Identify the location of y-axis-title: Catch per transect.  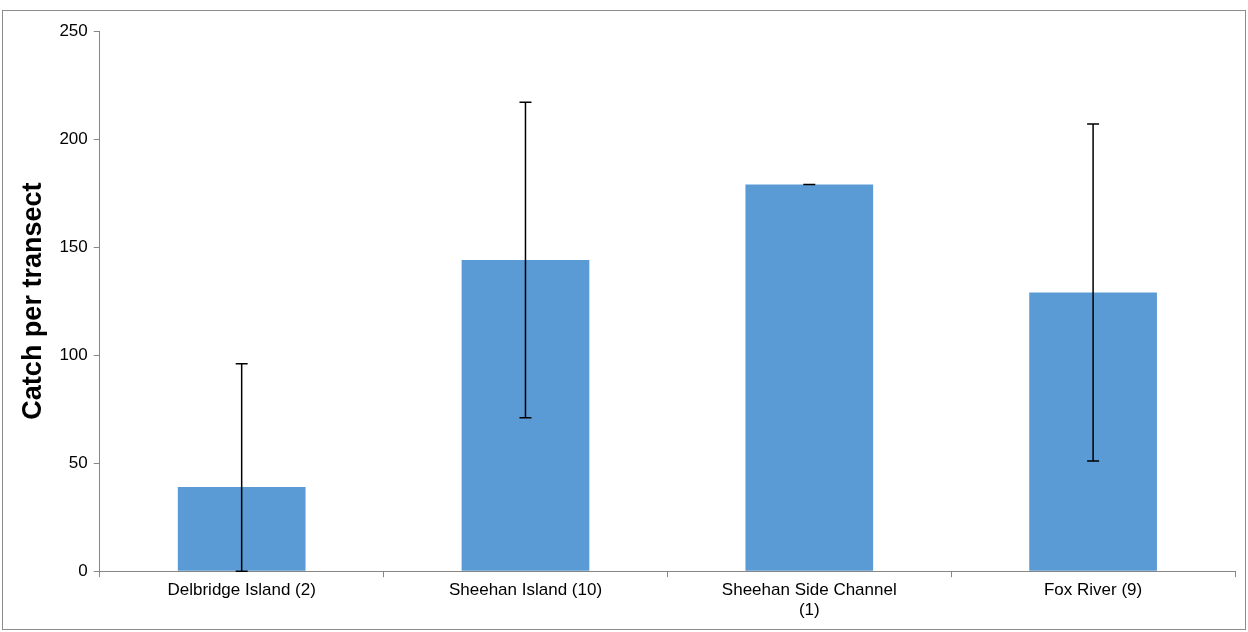
(31, 301).